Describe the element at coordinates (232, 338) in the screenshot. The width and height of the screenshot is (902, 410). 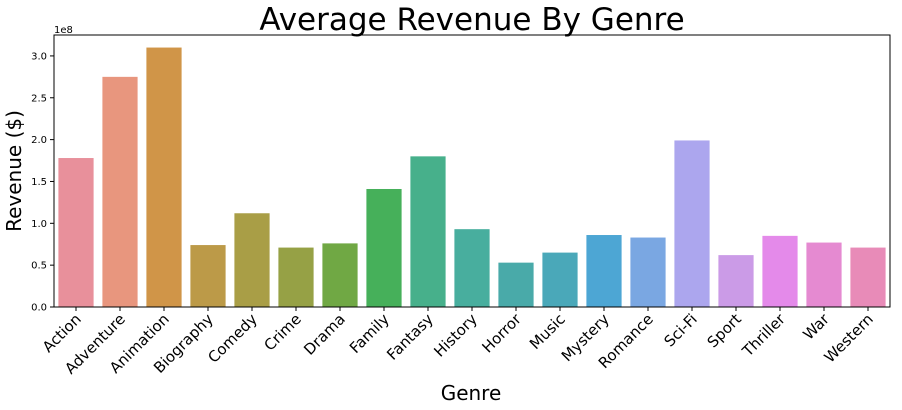
I see `x-tick-label: Comedy` at that location.